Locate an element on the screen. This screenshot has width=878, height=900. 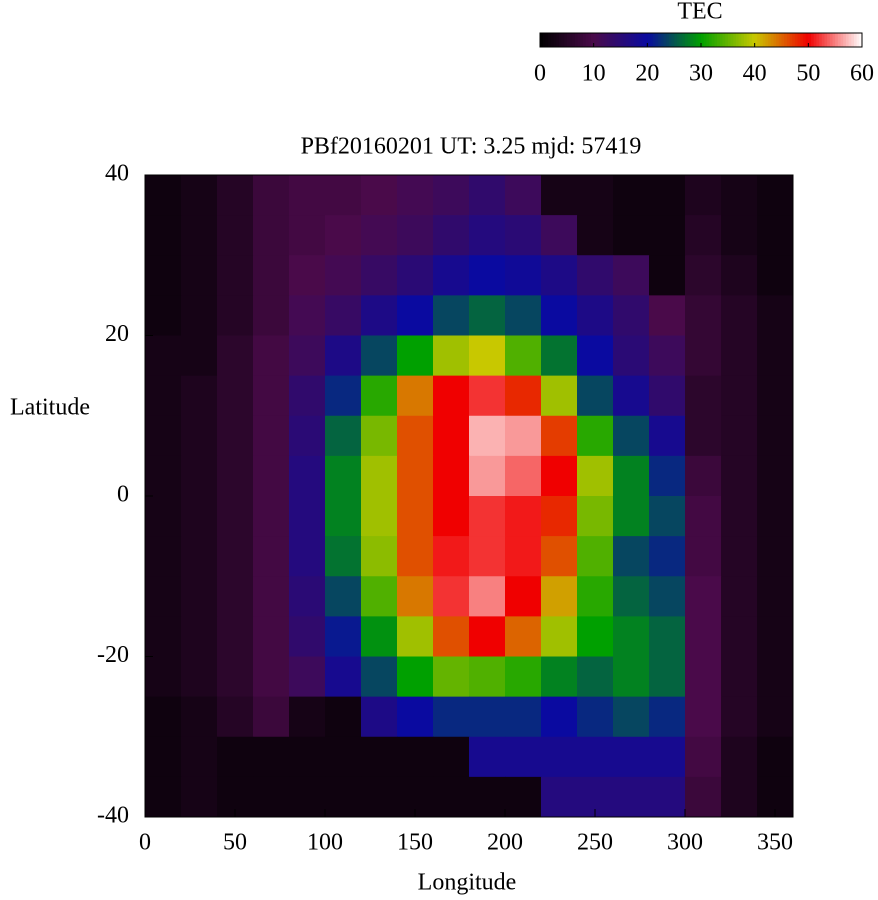
x-tick-label: 300 is located at coordinates (685, 843).